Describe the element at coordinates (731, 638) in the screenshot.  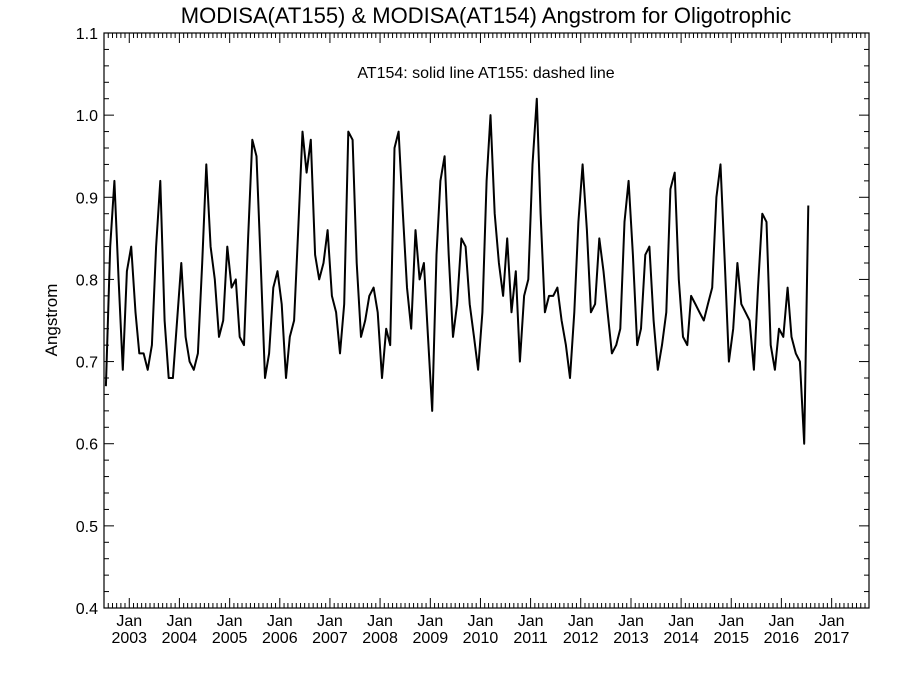
I see `x-tick-year-label: 2015` at that location.